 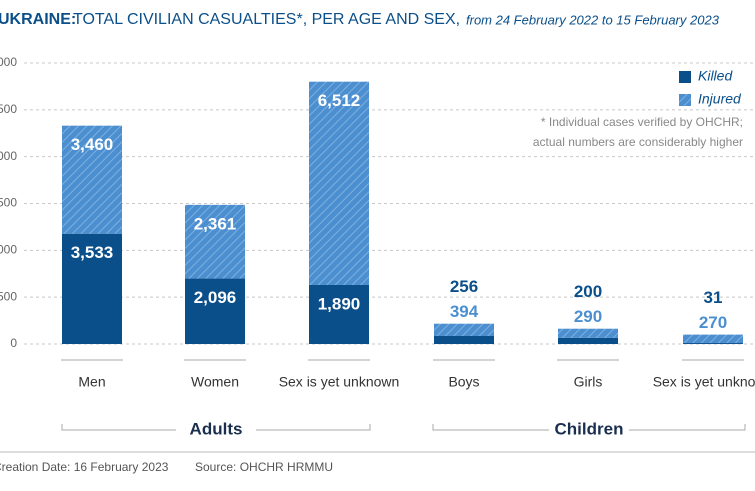 What do you see at coordinates (638, 142) in the screenshot?
I see `note: actual numbers are considerably higher` at bounding box center [638, 142].